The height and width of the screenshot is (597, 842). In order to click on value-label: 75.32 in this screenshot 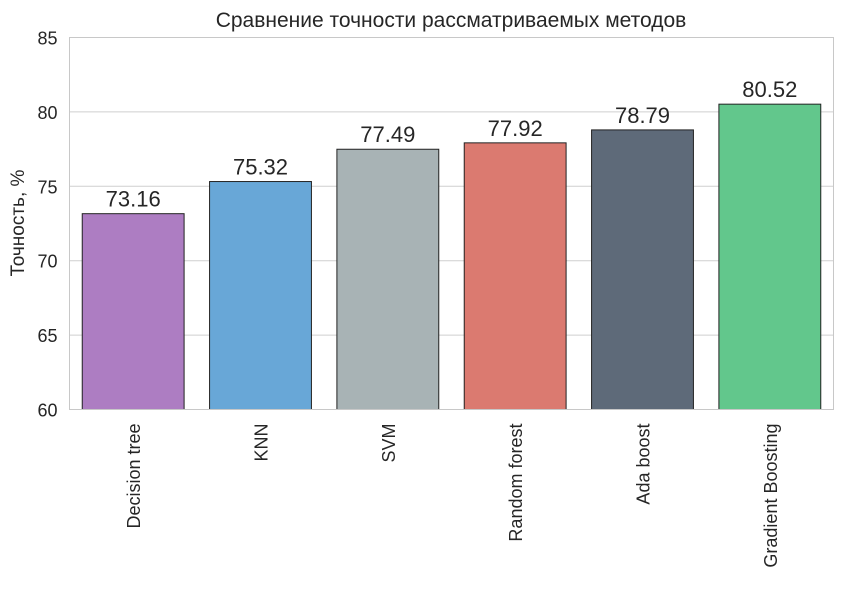, I will do `click(260, 167)`.